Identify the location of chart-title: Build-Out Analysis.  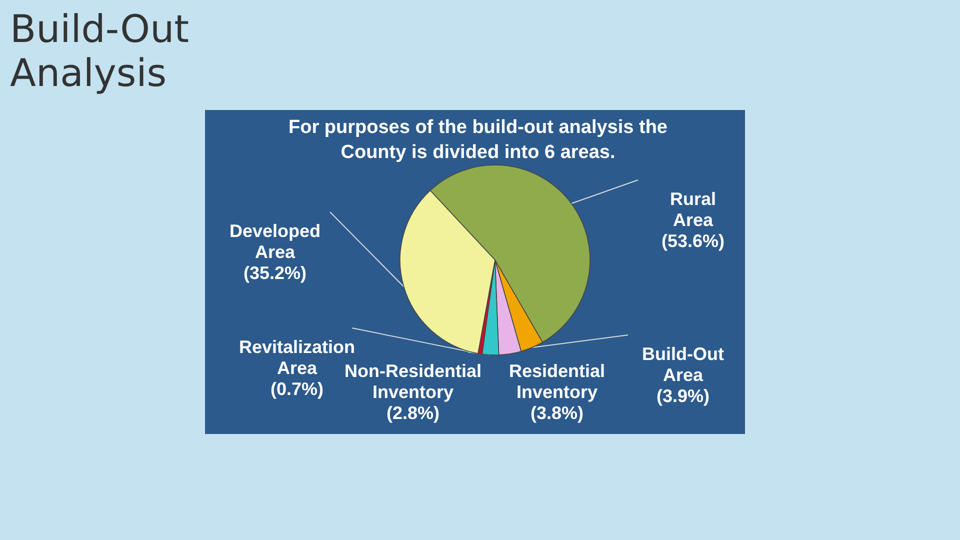
(100, 51).